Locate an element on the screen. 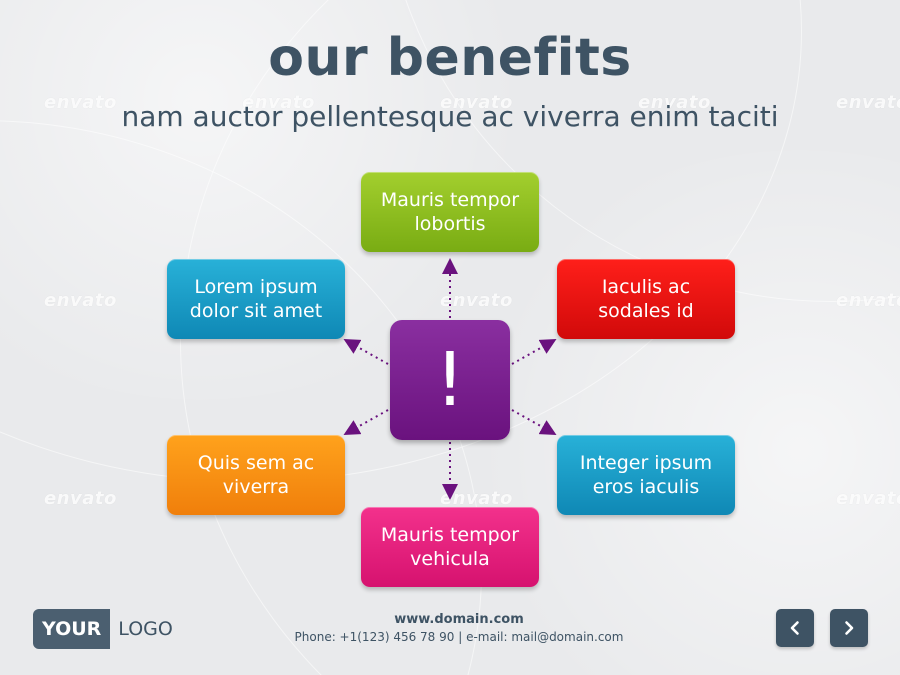 Image resolution: width=900 pixels, height=675 pixels. prev-slide-button is located at coordinates (795, 628).